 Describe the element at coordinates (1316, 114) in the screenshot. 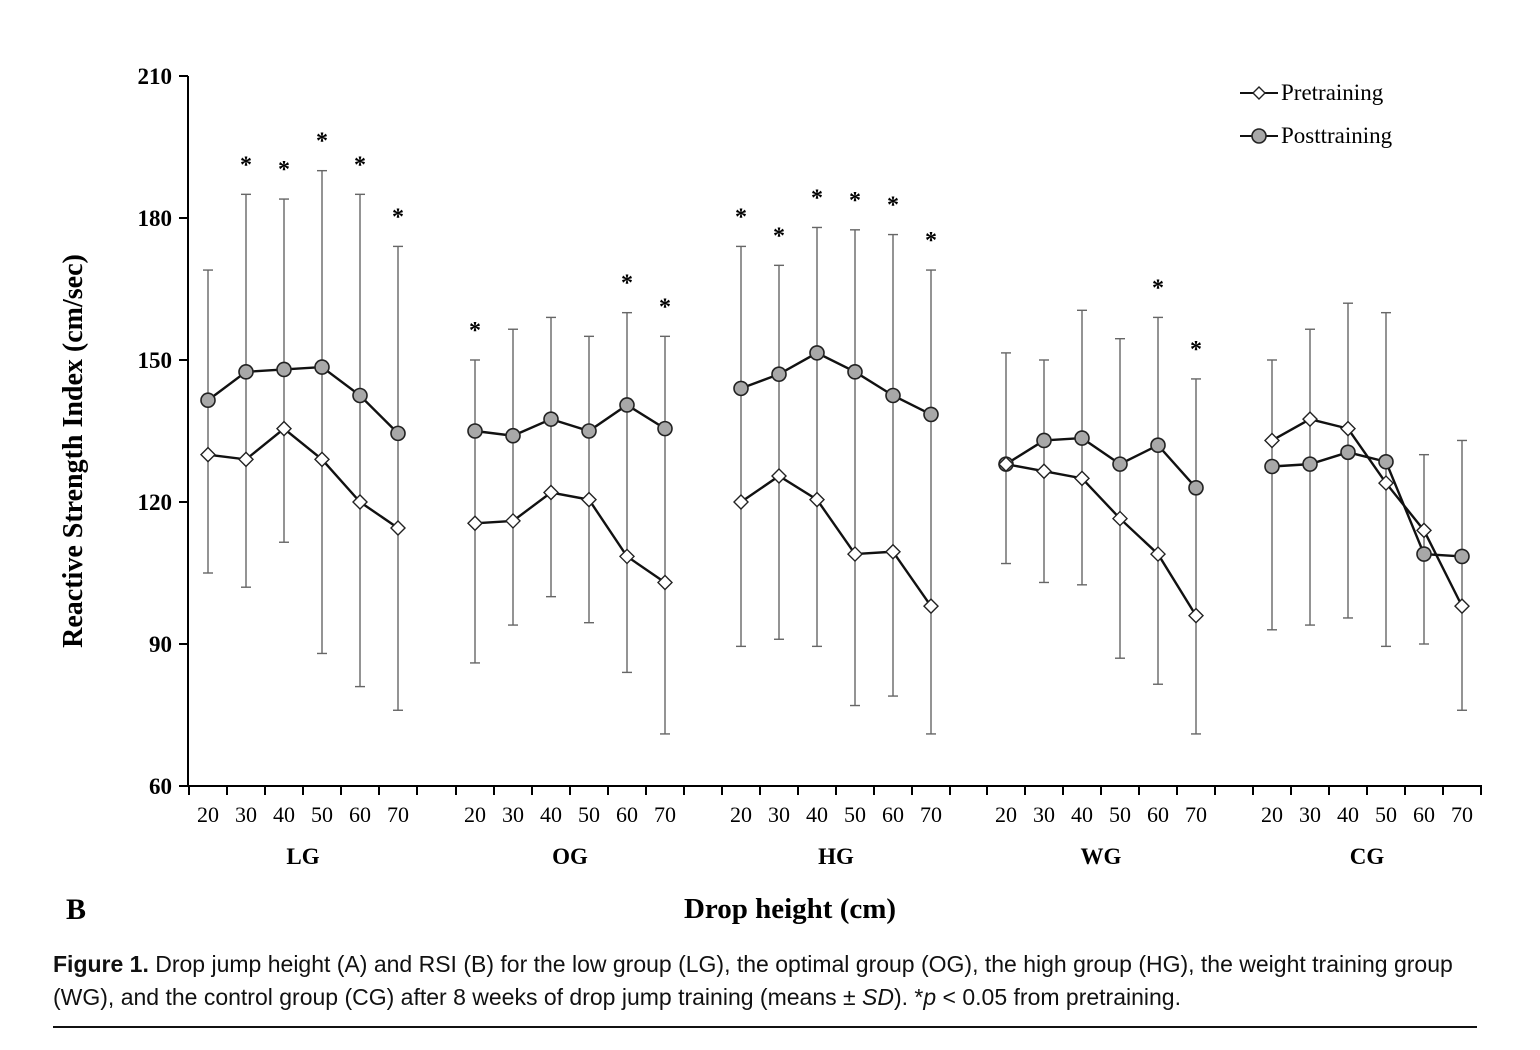

I see `legend: Pretraining Posttraining` at that location.